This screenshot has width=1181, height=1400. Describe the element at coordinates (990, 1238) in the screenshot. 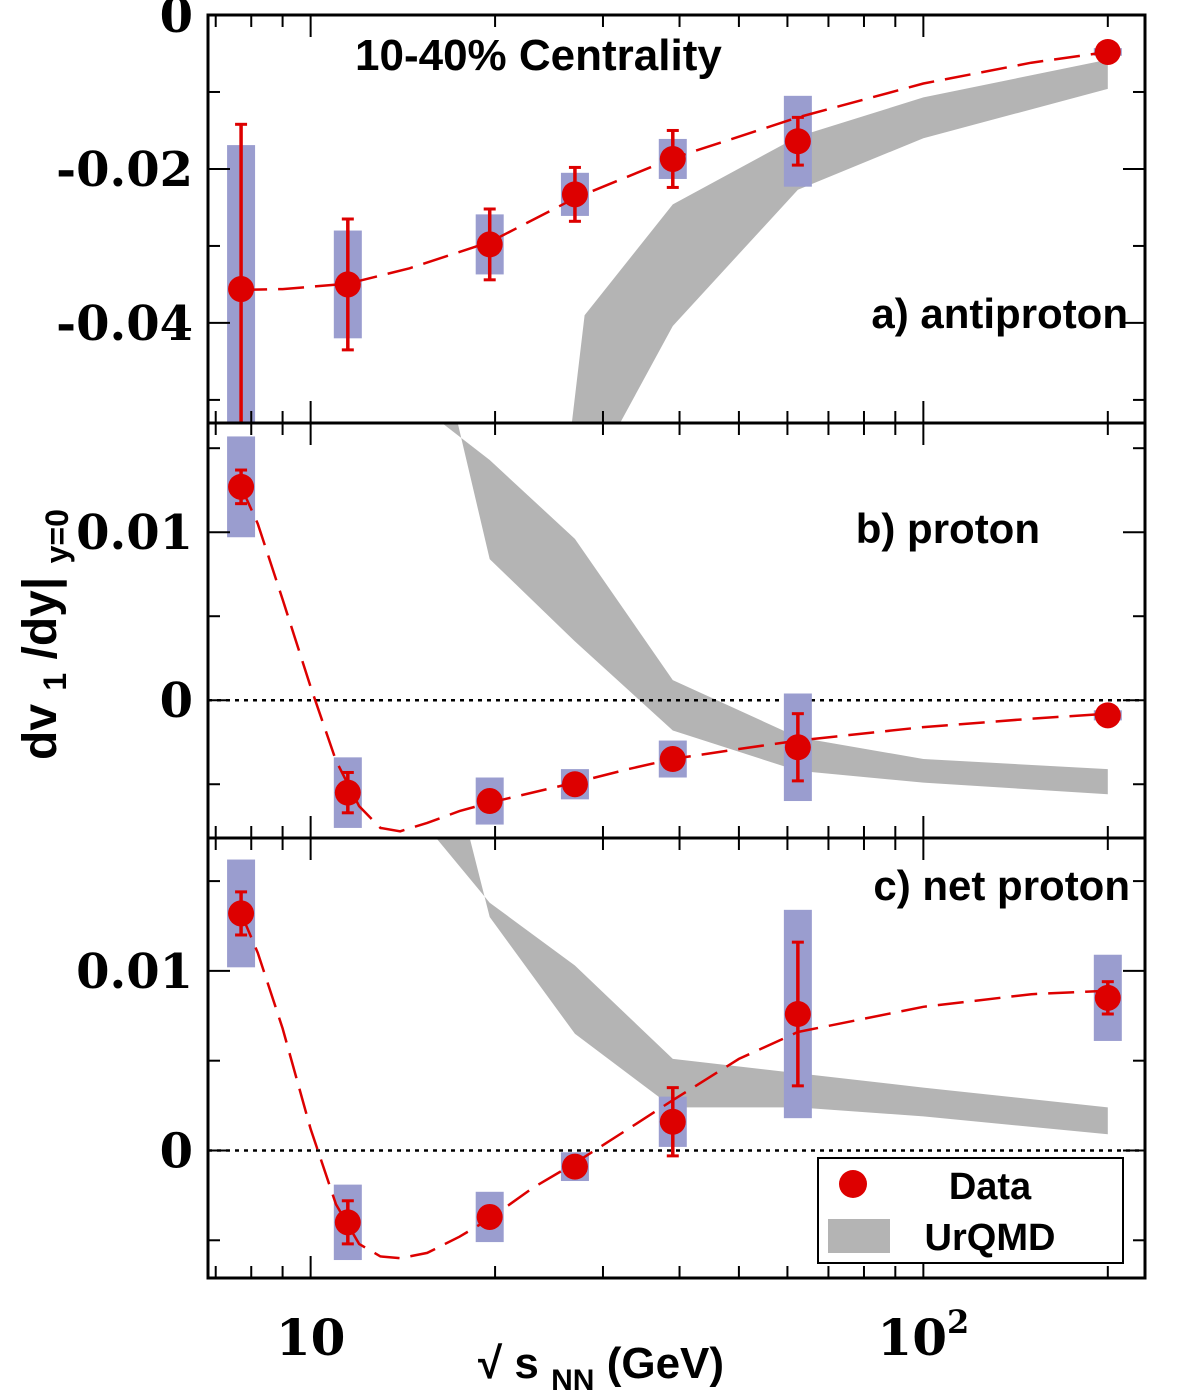

I see `legend-urqmd-label: UrQMD` at that location.